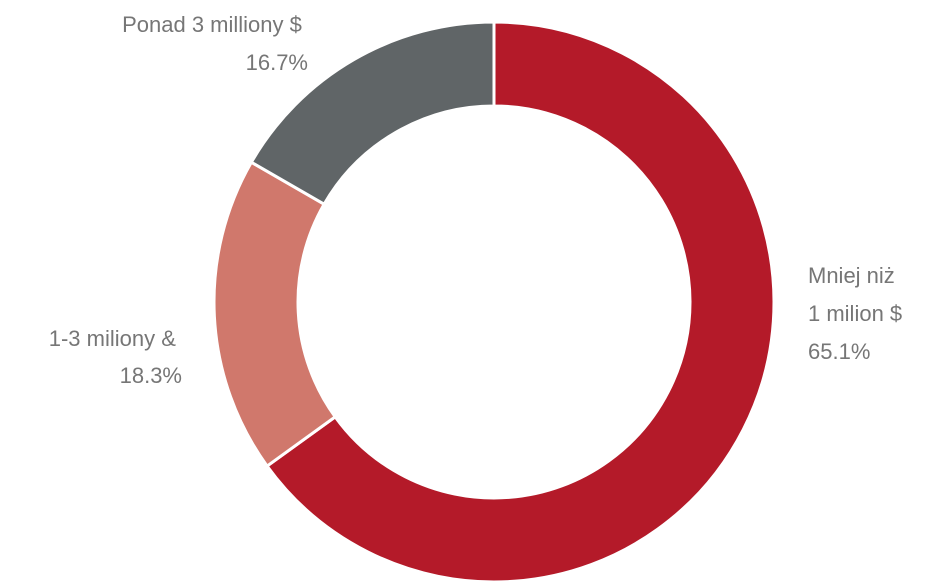  I want to click on donut-slice-over-3m, so click(372, 113).